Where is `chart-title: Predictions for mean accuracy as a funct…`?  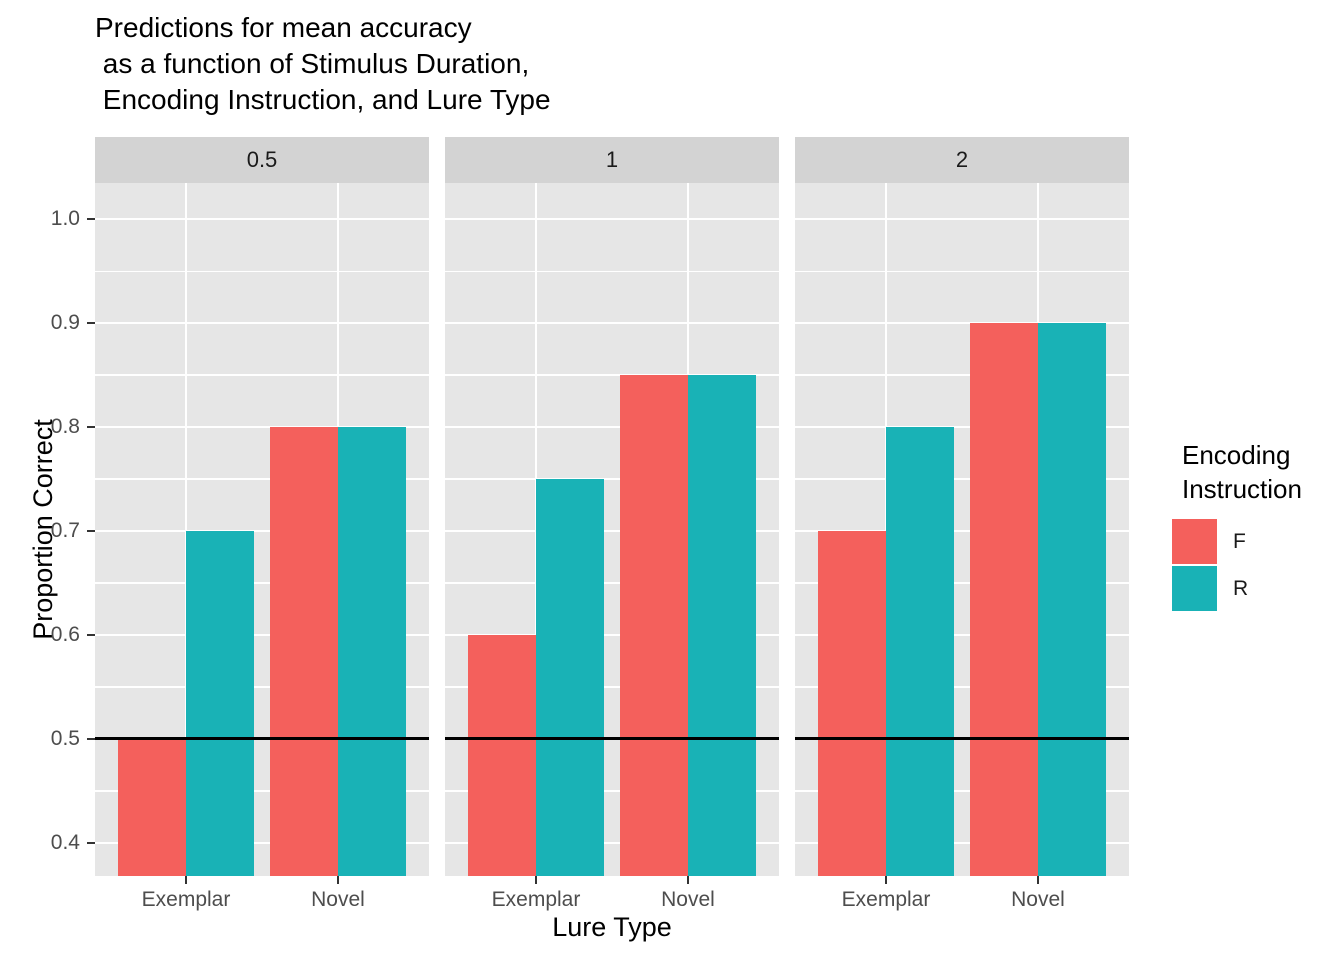
chart-title: Predictions for mean accuracy as a funct… is located at coordinates (323, 63).